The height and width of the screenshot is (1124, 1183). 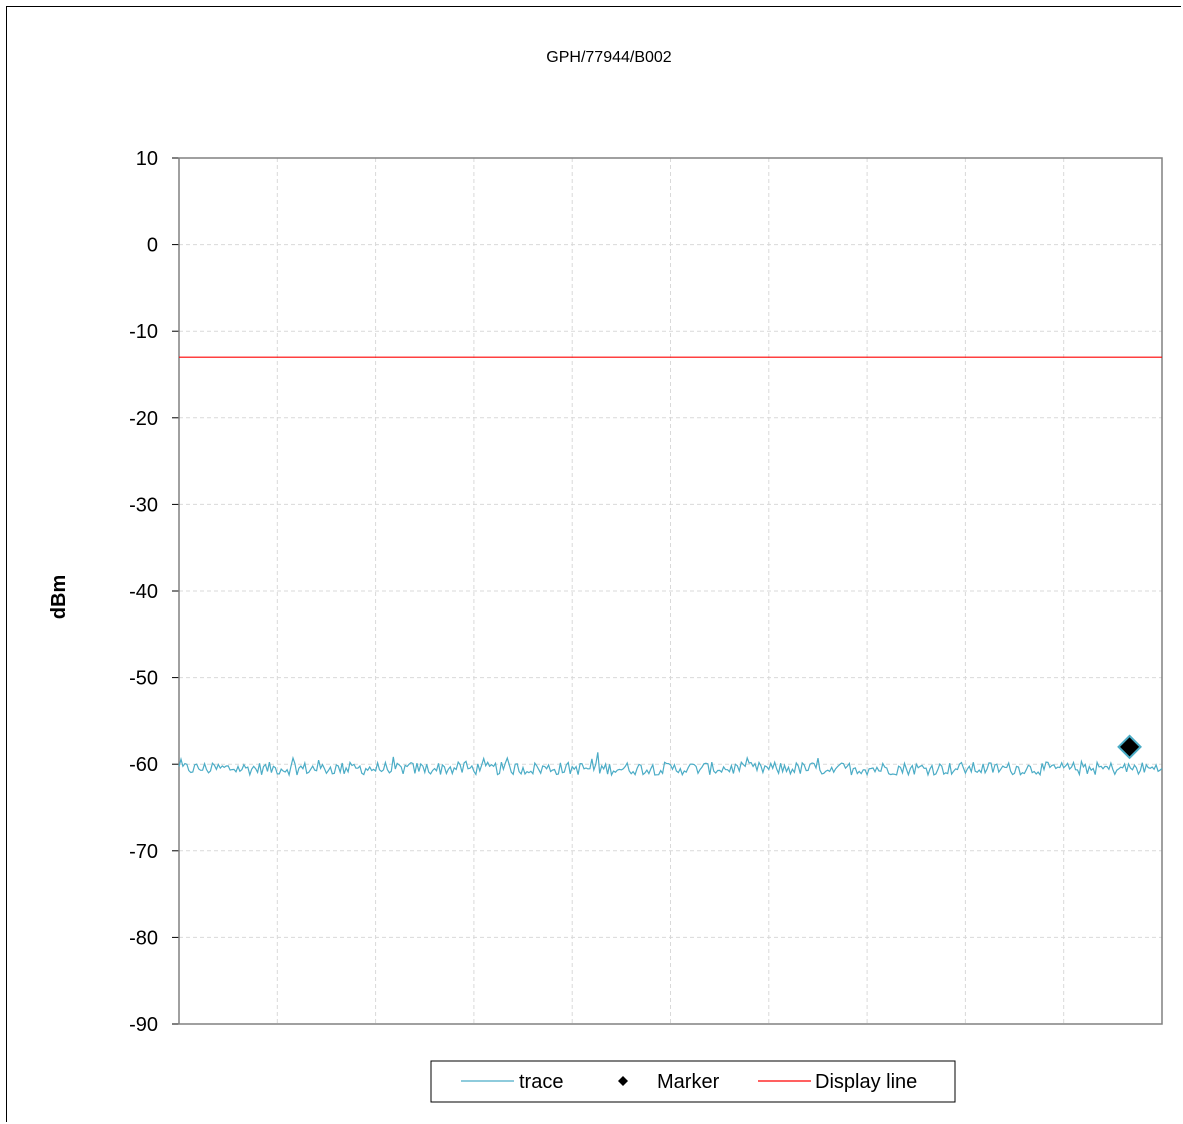 What do you see at coordinates (541, 1082) in the screenshot?
I see `legend-trace-label: trace` at bounding box center [541, 1082].